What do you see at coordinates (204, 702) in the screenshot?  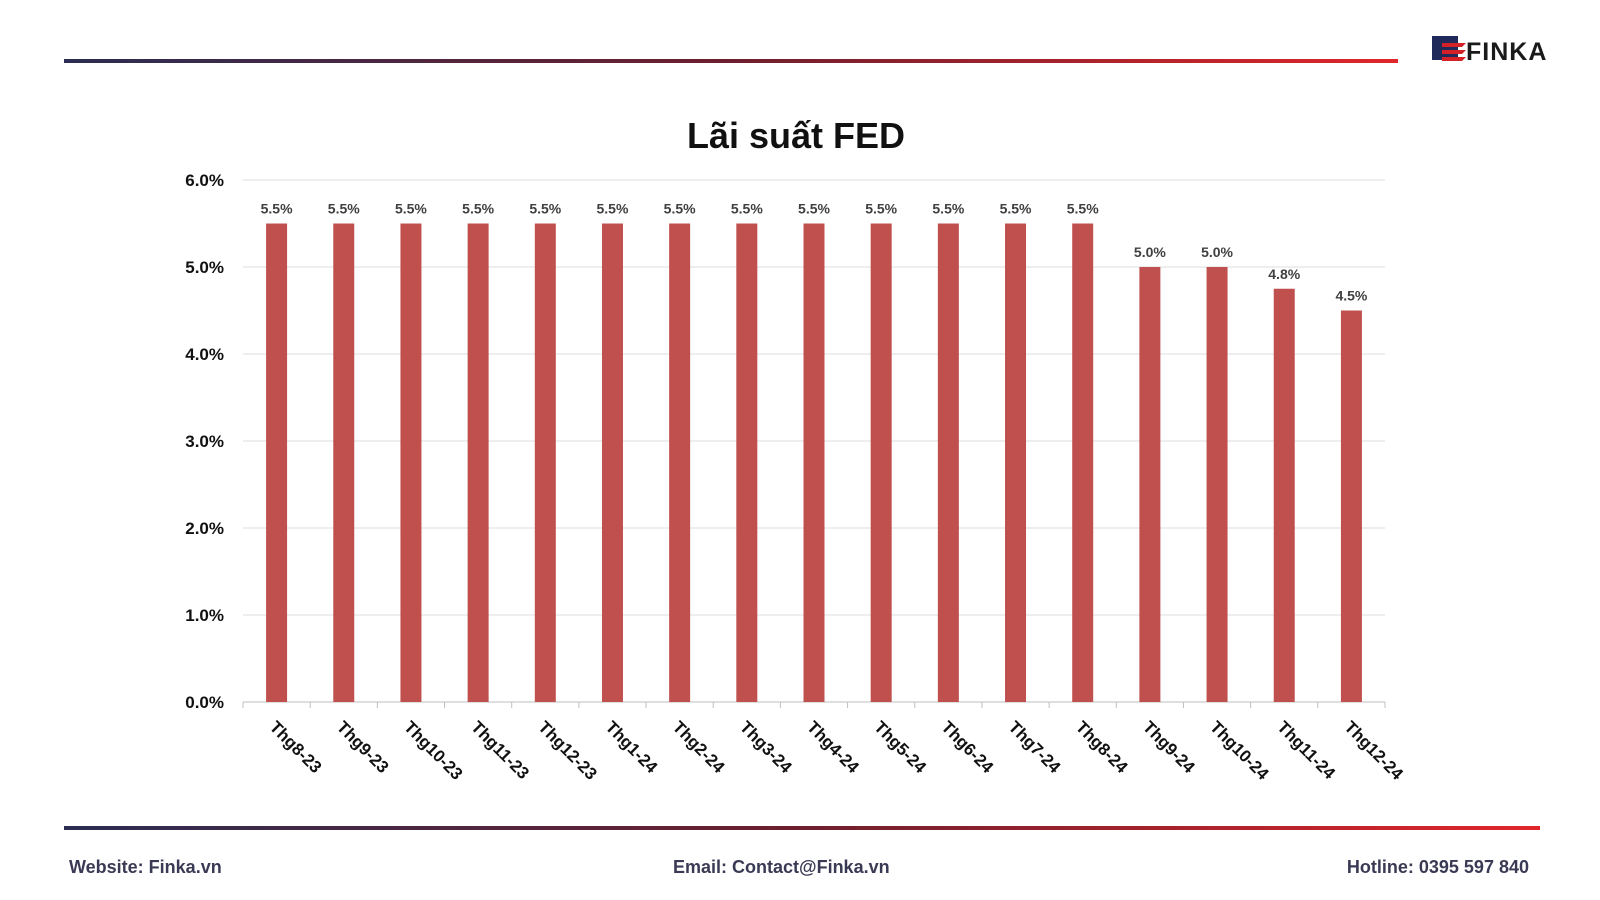 I see `y-tick-label: 0.0%` at bounding box center [204, 702].